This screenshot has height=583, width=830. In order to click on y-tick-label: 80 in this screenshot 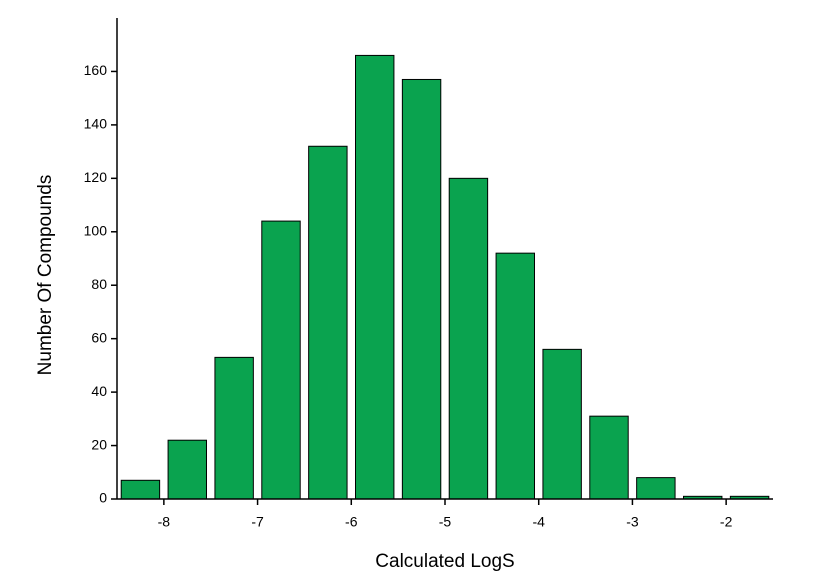, I will do `click(99, 284)`.